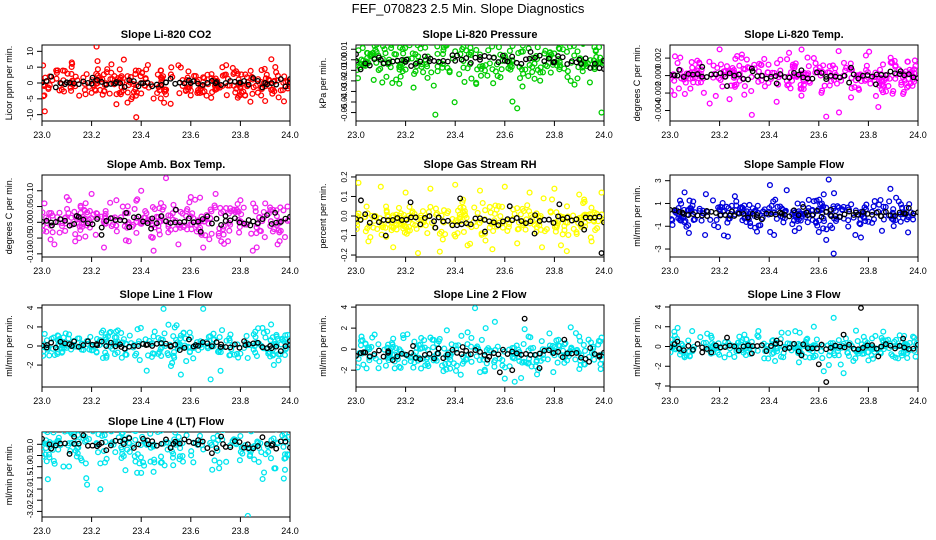 The height and width of the screenshot is (540, 936). What do you see at coordinates (480, 345) in the screenshot?
I see `data-points` at bounding box center [480, 345].